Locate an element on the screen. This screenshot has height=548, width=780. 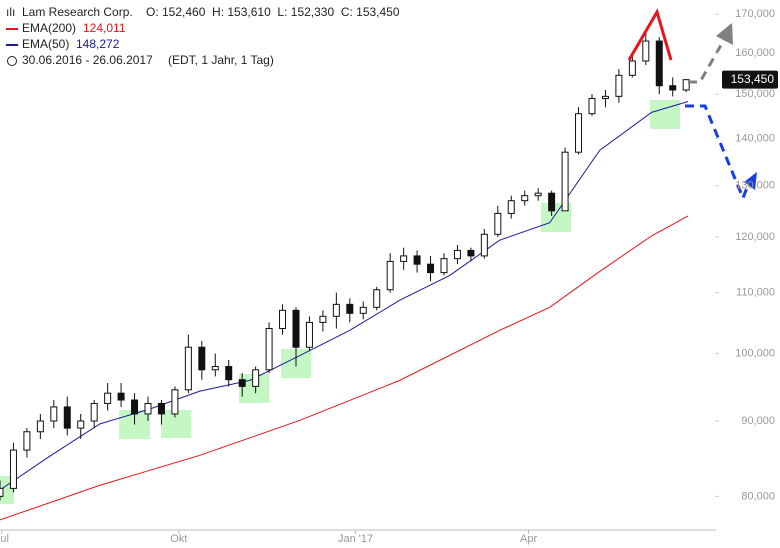
projection-up is located at coordinates (707, 60).